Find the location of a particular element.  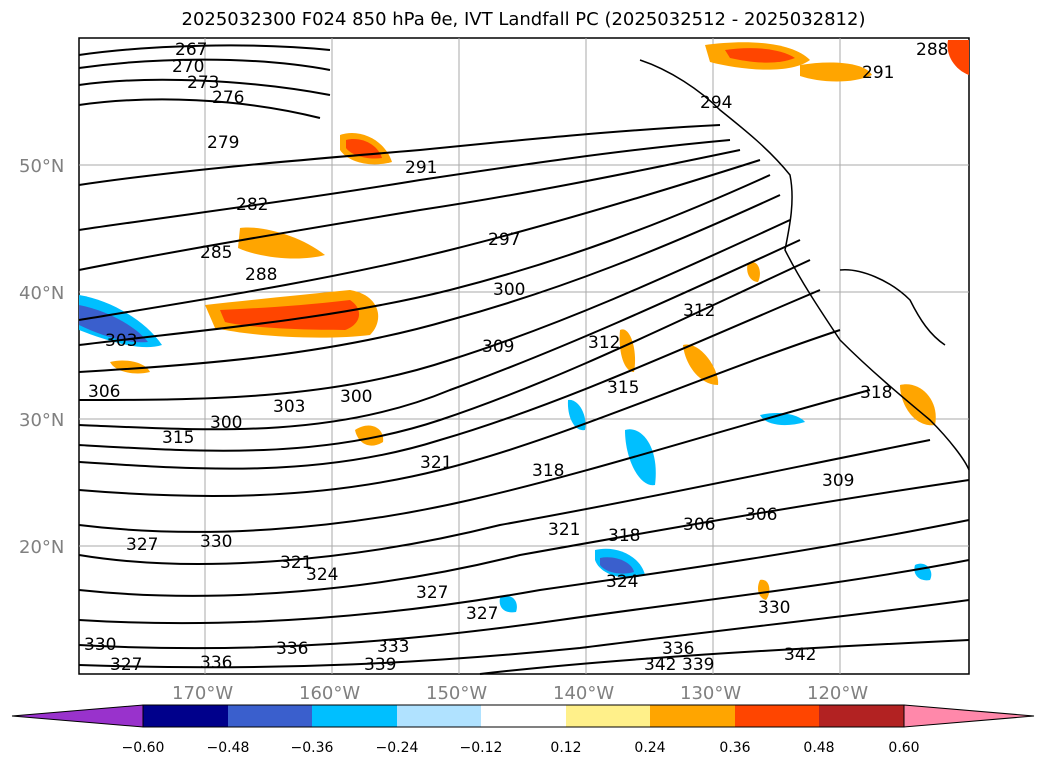

colorbar-tick: 0.24 is located at coordinates (649, 748).